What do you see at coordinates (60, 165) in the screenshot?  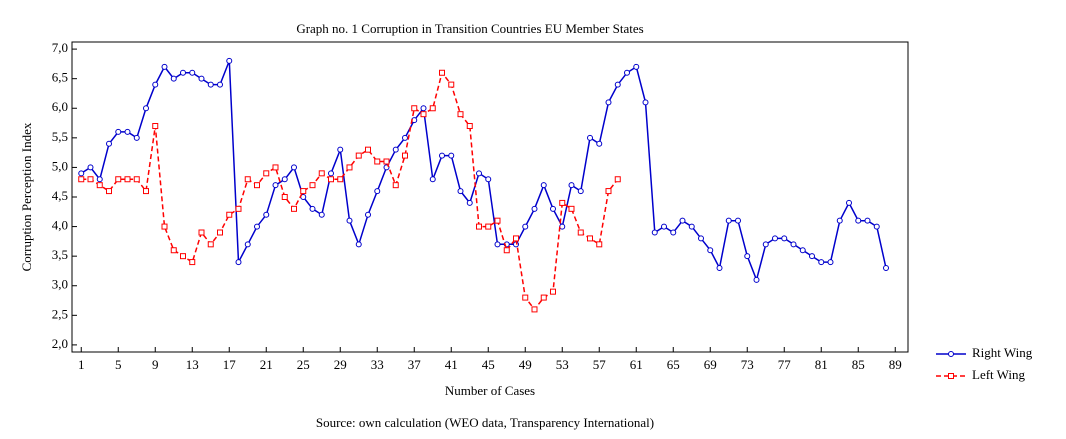 I see `y-tick-label: 5,0` at bounding box center [60, 165].